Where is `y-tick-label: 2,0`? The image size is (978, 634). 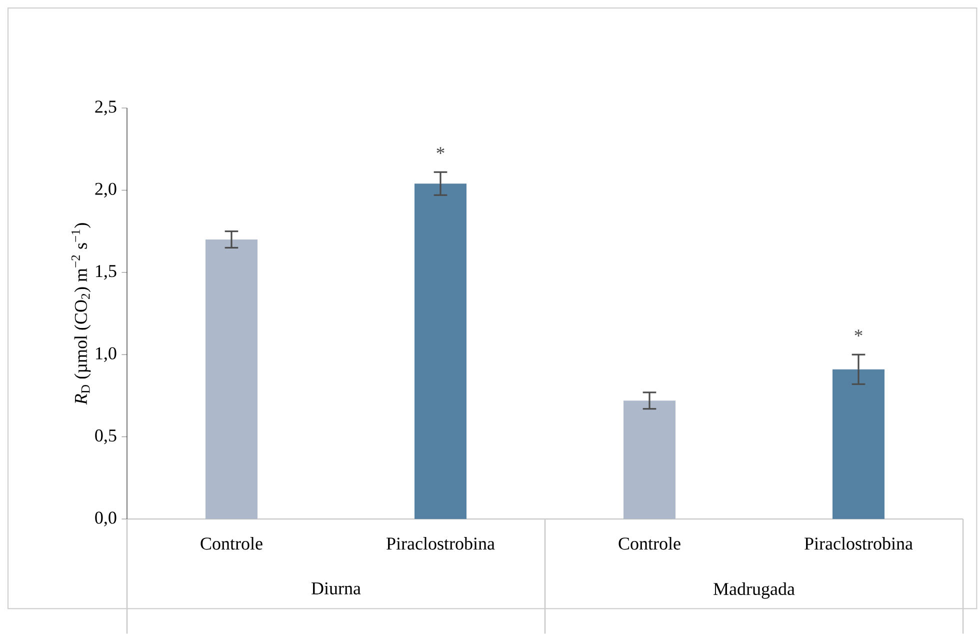 y-tick-label: 2,0 is located at coordinates (105, 190).